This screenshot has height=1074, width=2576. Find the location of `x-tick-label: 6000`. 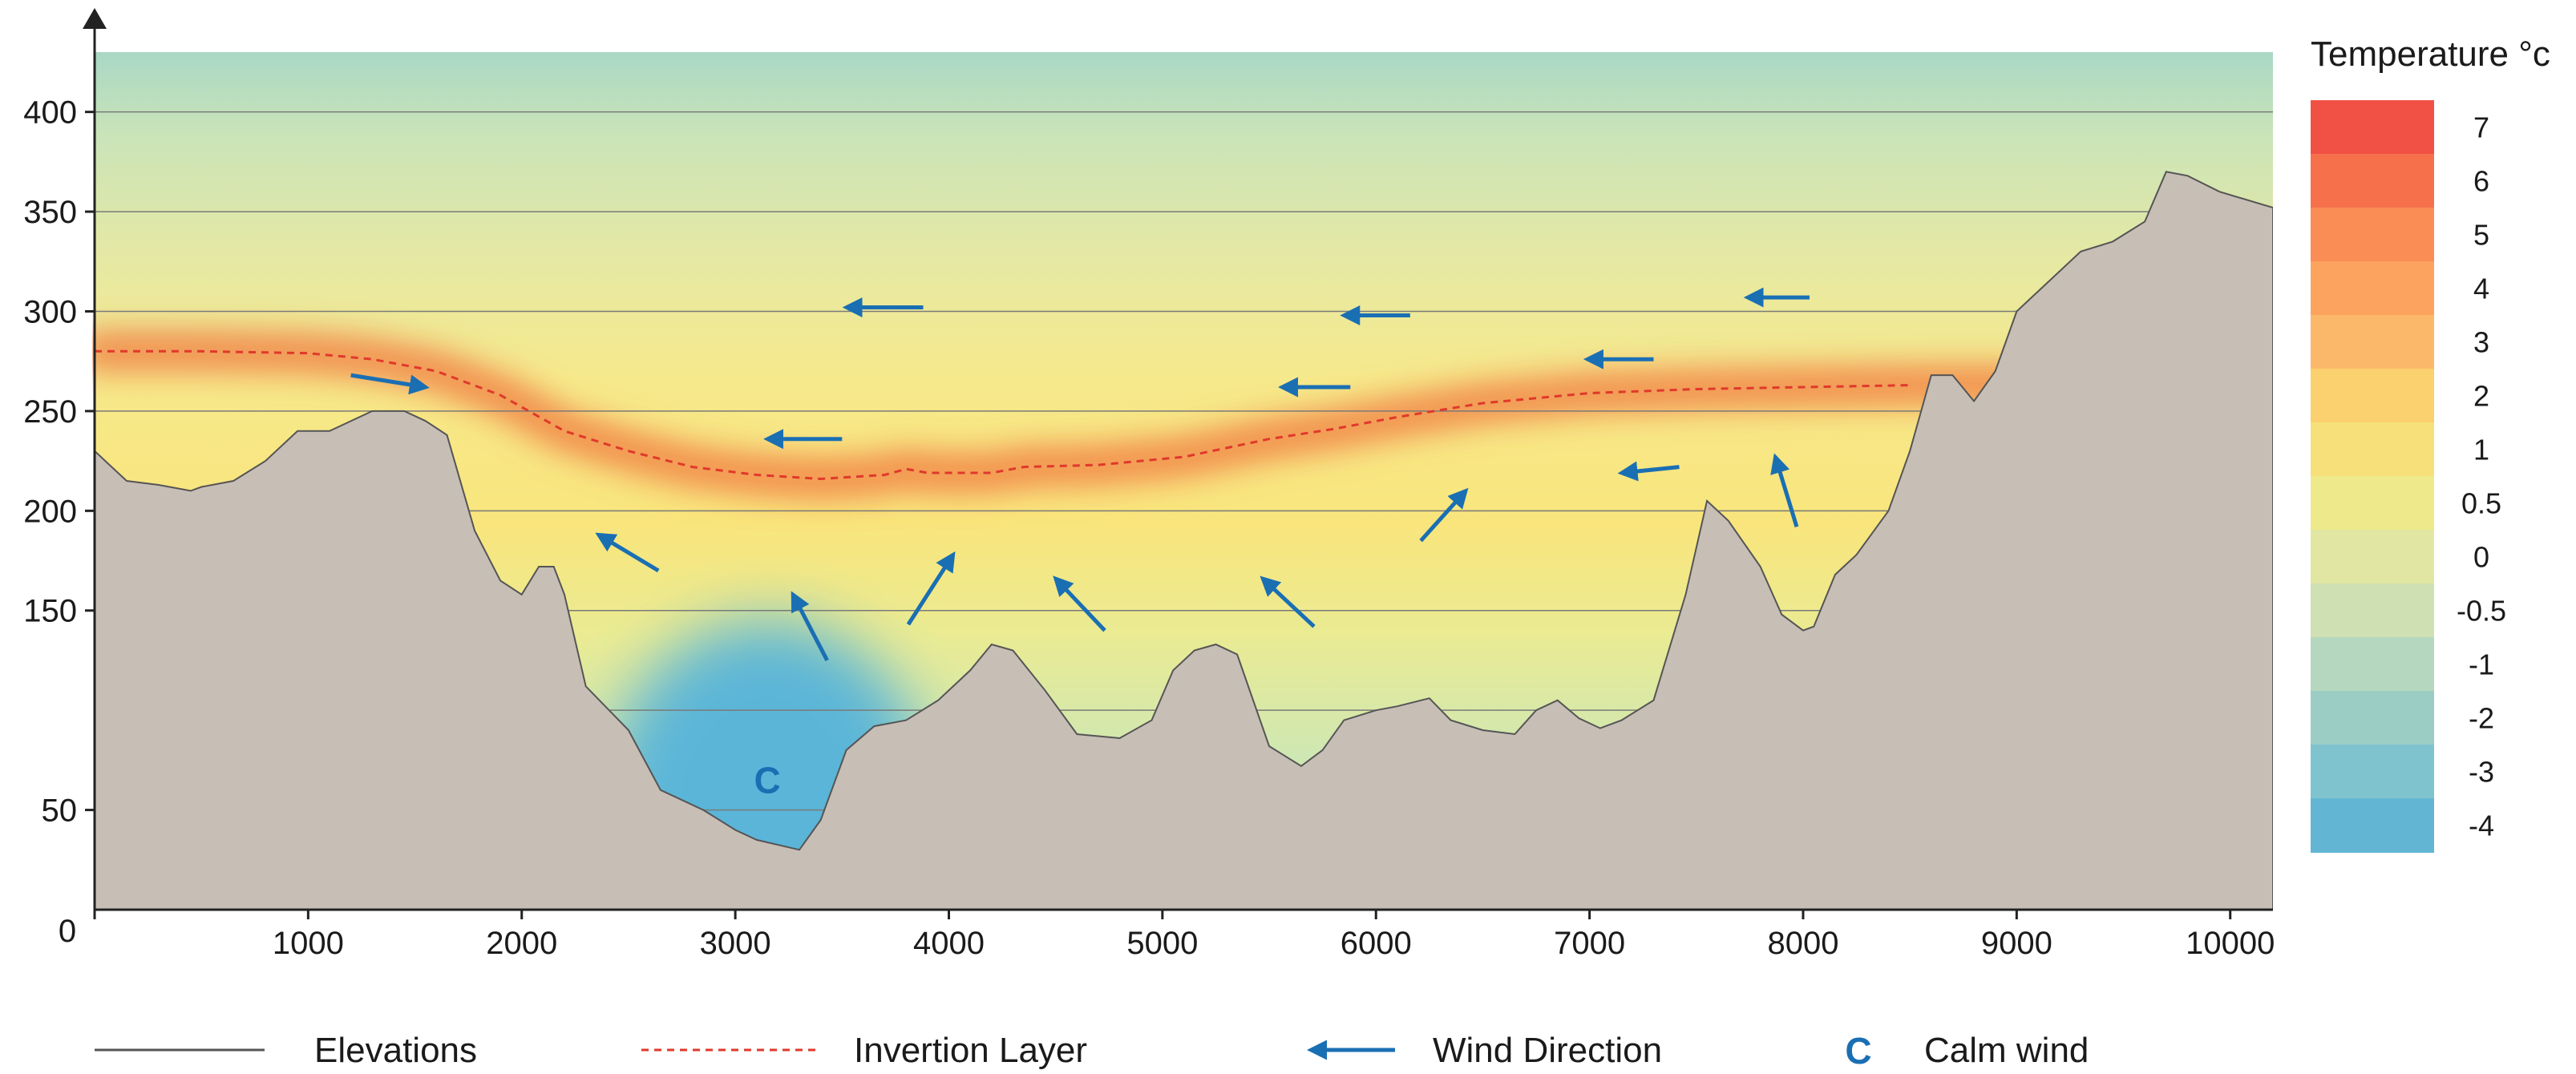

x-tick-label: 6000 is located at coordinates (1376, 943).